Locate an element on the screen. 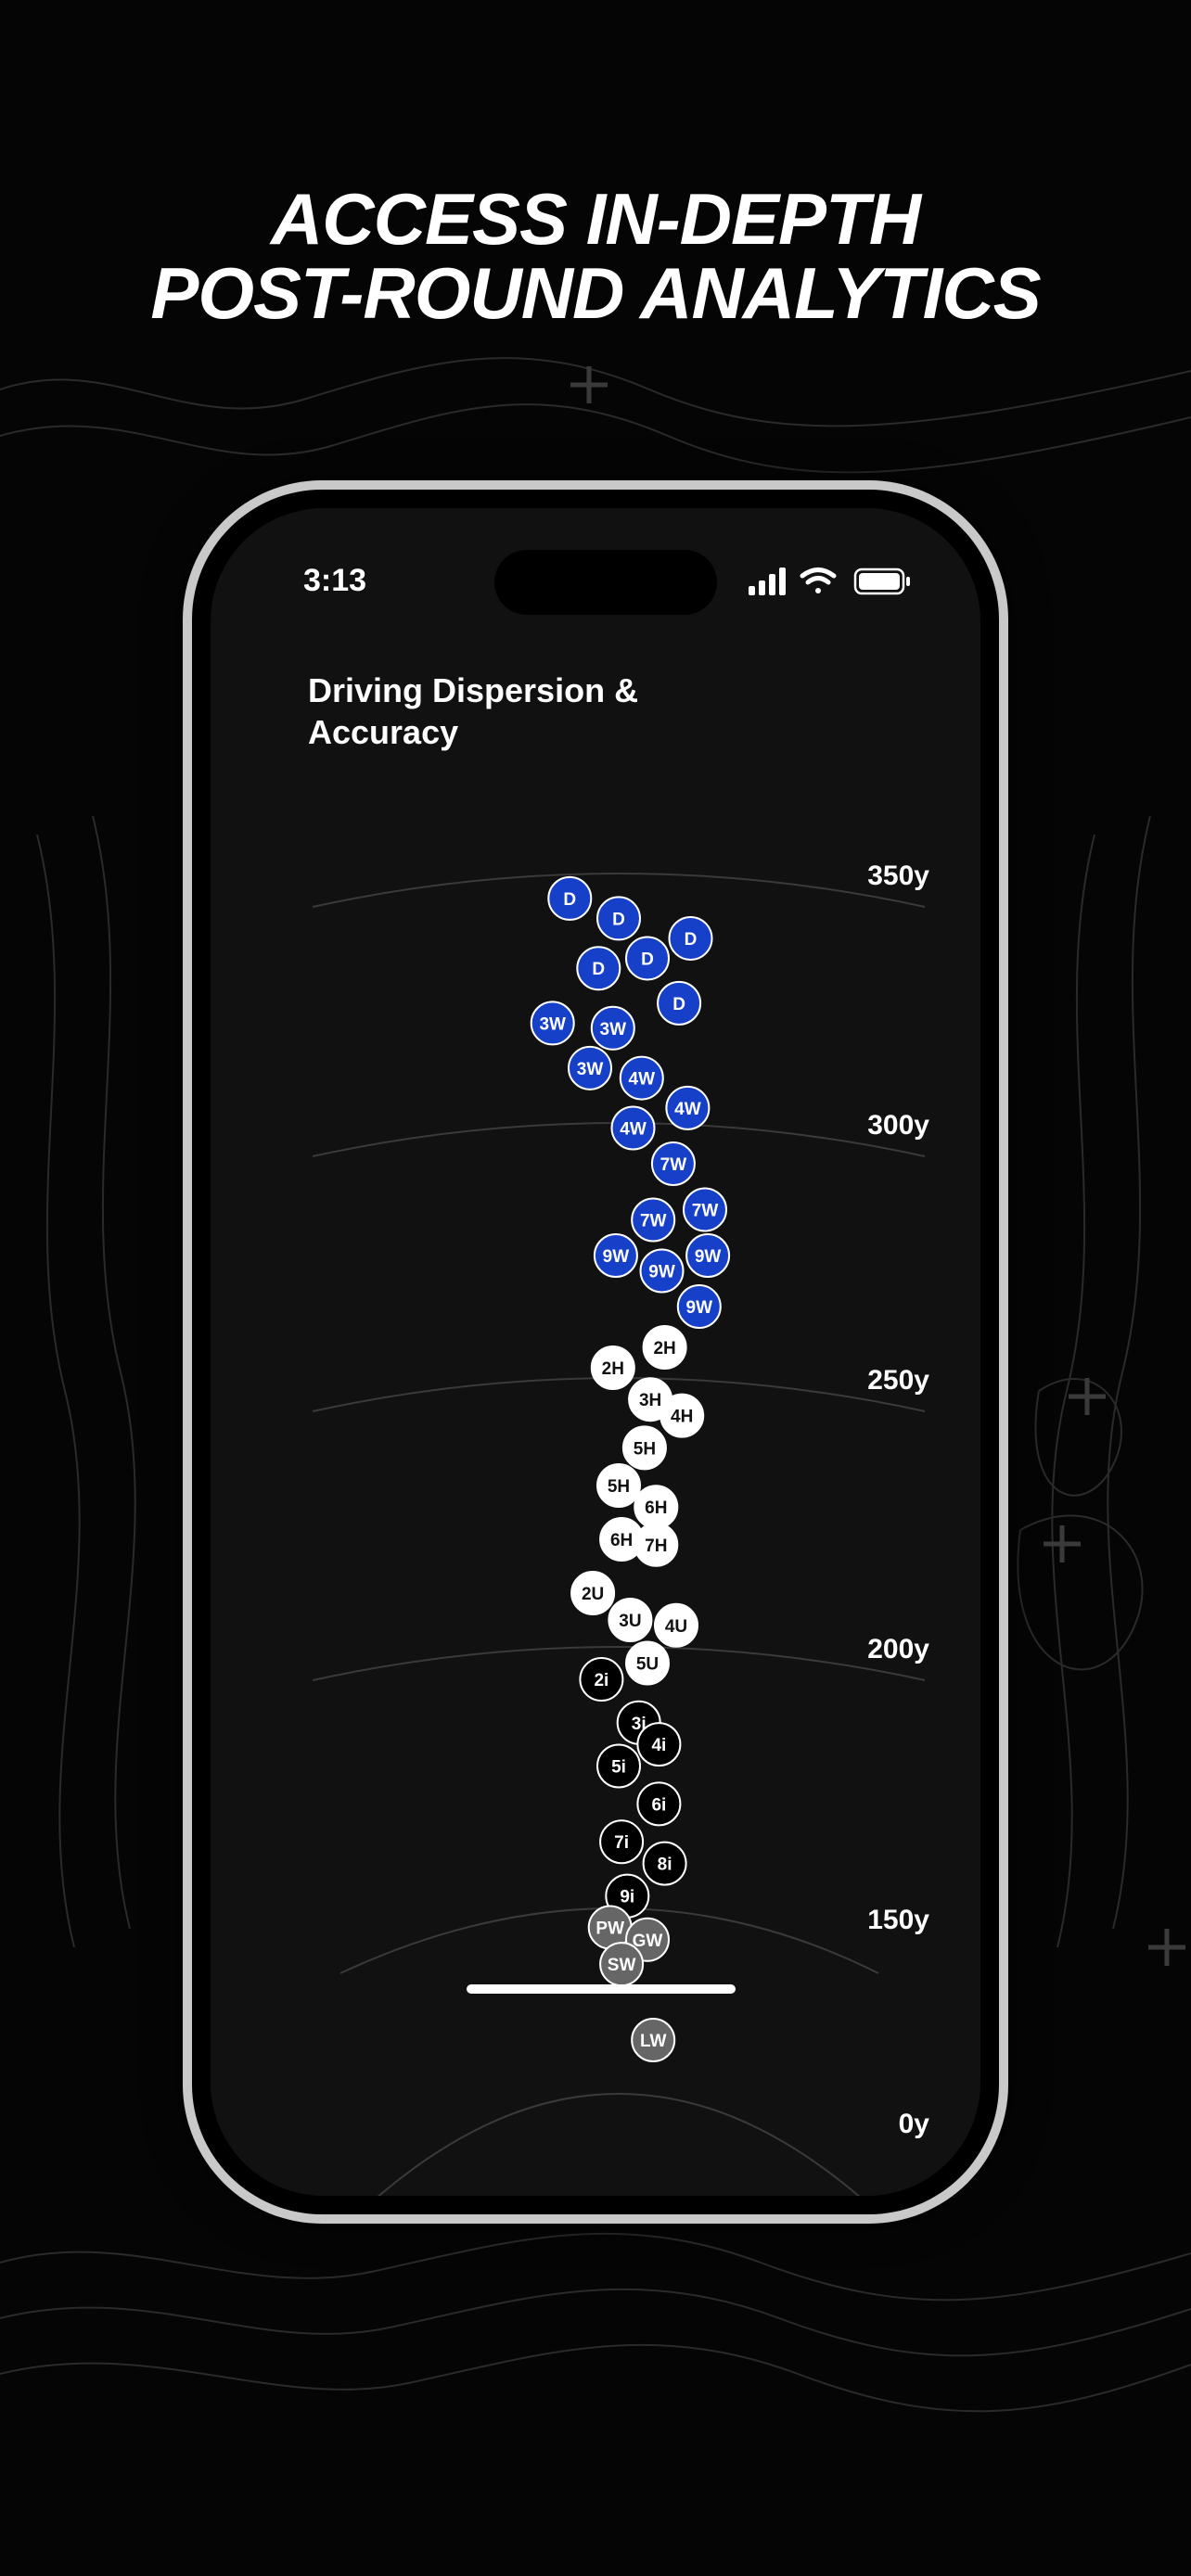  svg-text: 4i is located at coordinates (658, 1746).